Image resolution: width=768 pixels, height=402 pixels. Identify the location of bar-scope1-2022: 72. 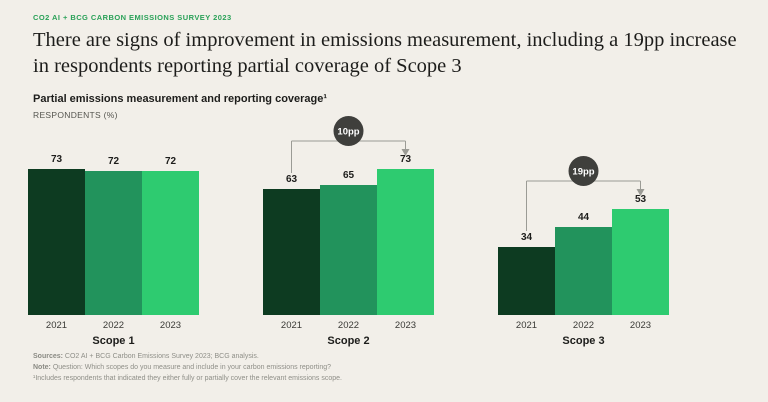
(113, 235).